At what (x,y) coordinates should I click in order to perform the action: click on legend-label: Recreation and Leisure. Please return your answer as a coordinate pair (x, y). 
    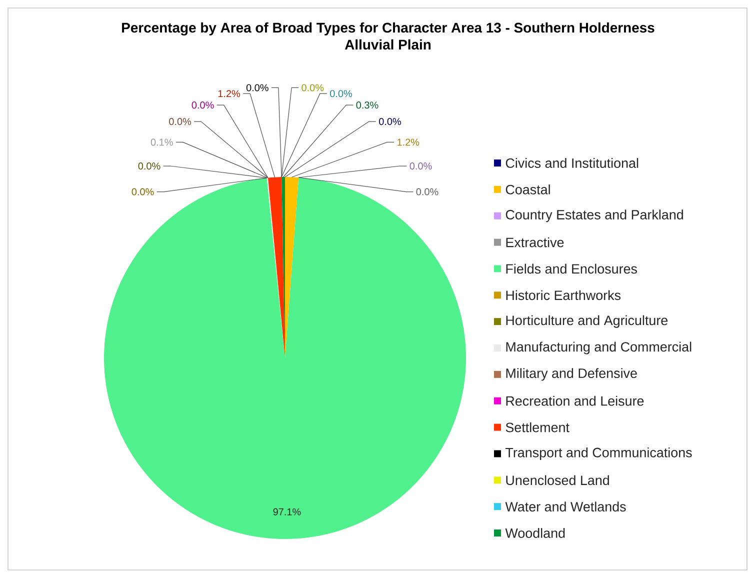
    Looking at the image, I should click on (575, 401).